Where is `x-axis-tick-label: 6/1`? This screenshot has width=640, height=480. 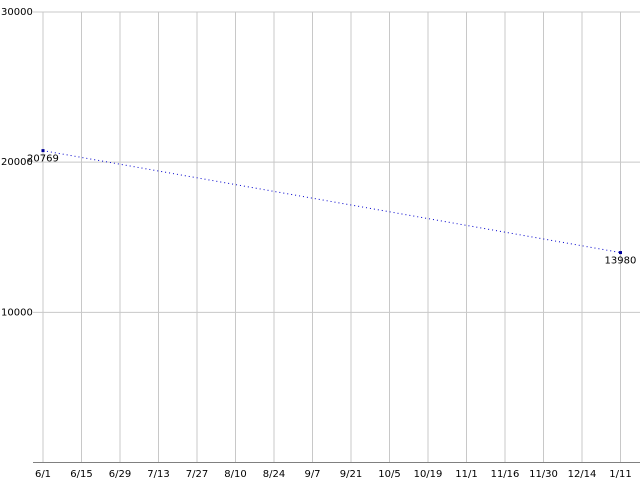 x-axis-tick-label: 6/1 is located at coordinates (43, 474).